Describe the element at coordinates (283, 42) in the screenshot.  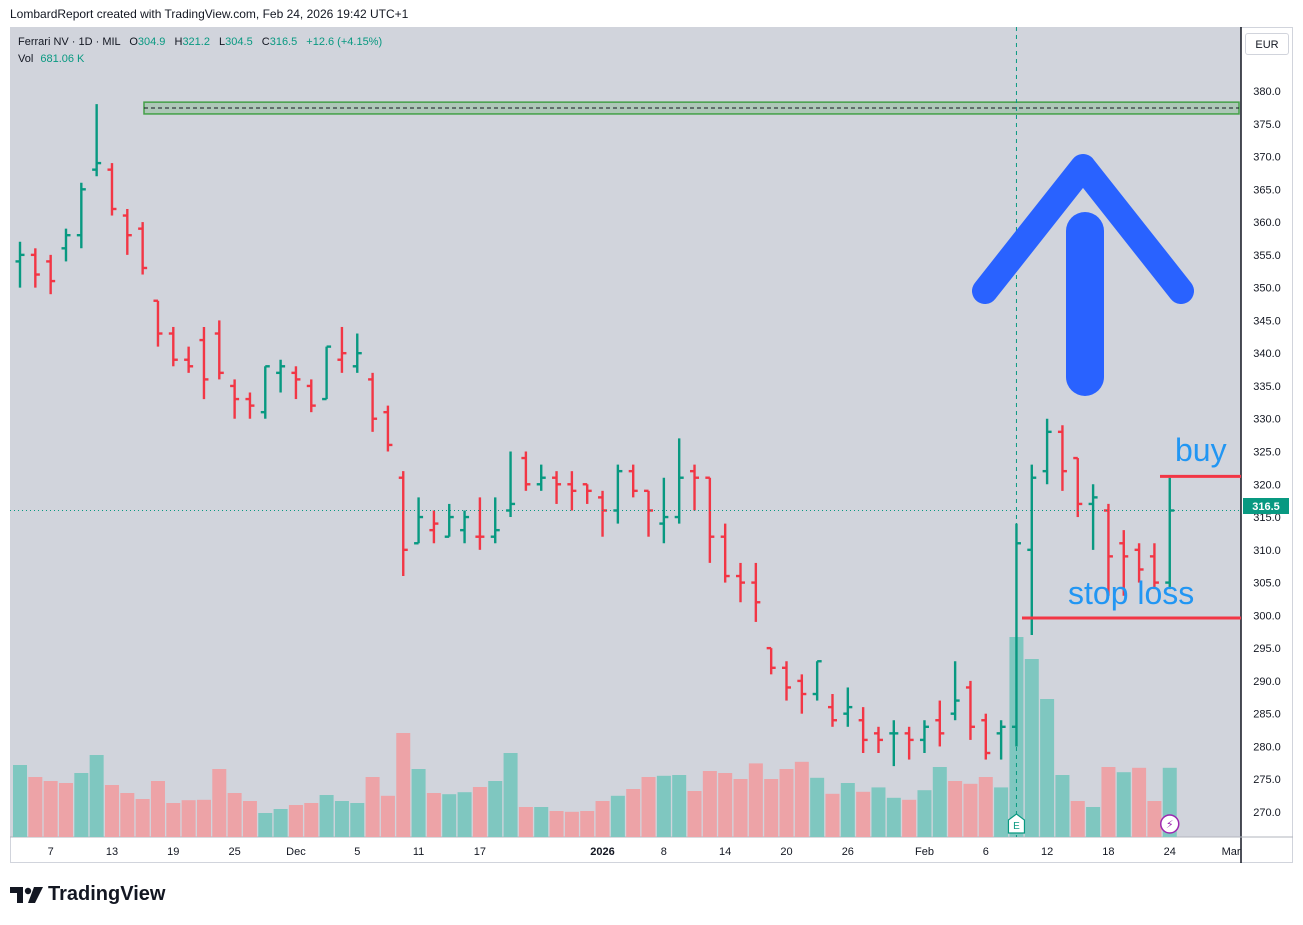
I see `legend-close: 316.5` at that location.